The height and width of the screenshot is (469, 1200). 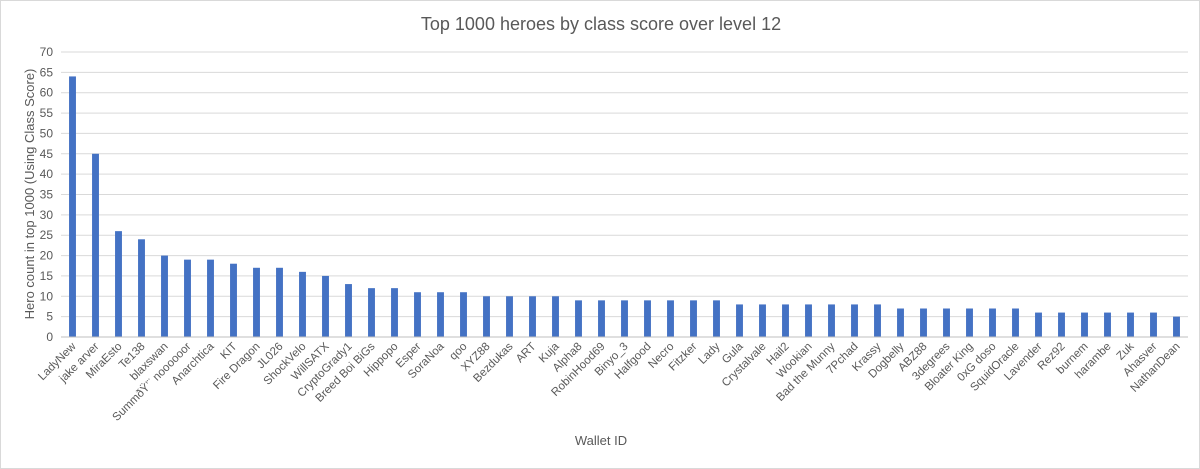 What do you see at coordinates (47, 215) in the screenshot?
I see `y-tick-label: 30` at bounding box center [47, 215].